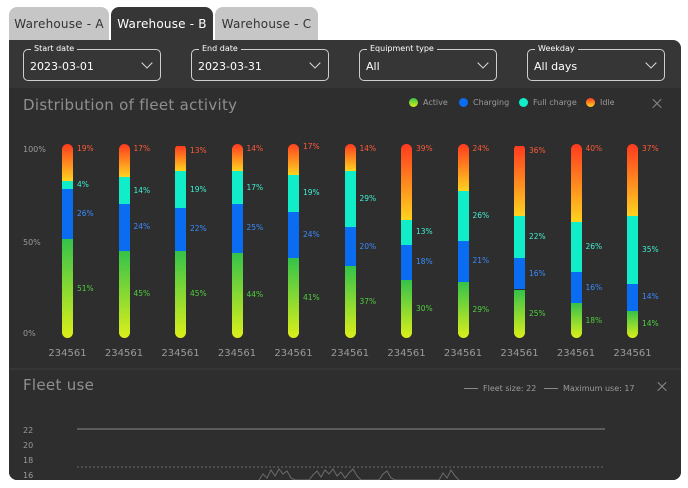 This screenshot has height=488, width=688. What do you see at coordinates (481, 309) in the screenshot?
I see `active-value-label: 29%` at bounding box center [481, 309].